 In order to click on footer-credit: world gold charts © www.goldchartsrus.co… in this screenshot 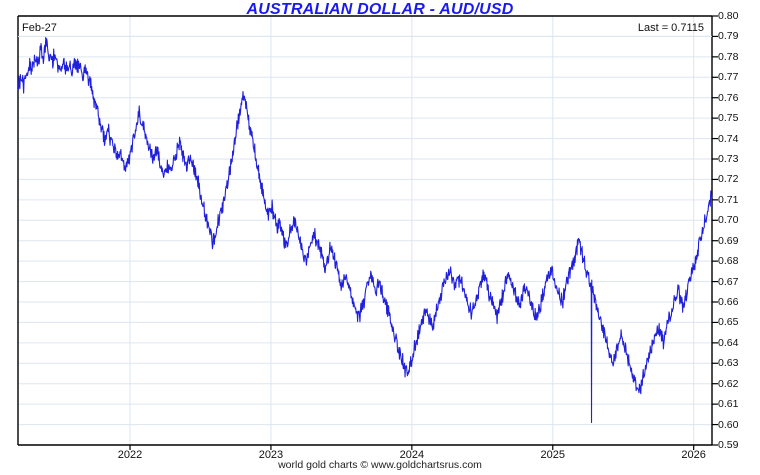, I will do `click(380, 465)`.